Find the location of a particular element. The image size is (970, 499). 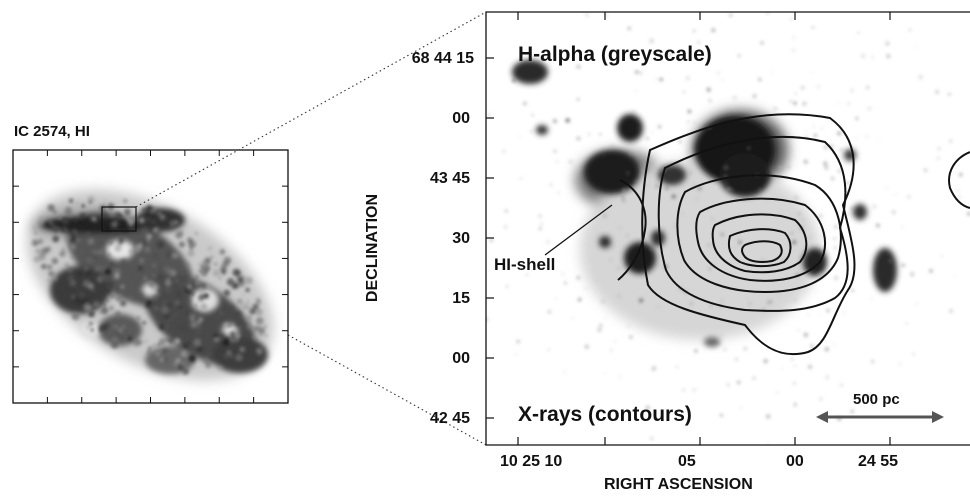

y-axis-title: DECLINATION is located at coordinates (372, 248).